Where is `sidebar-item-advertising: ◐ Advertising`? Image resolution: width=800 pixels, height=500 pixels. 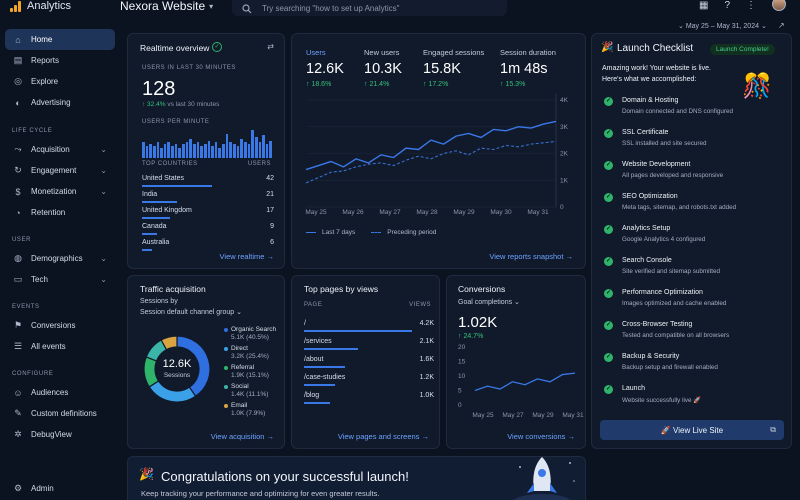 sidebar-item-advertising: ◐ Advertising is located at coordinates (60, 102).